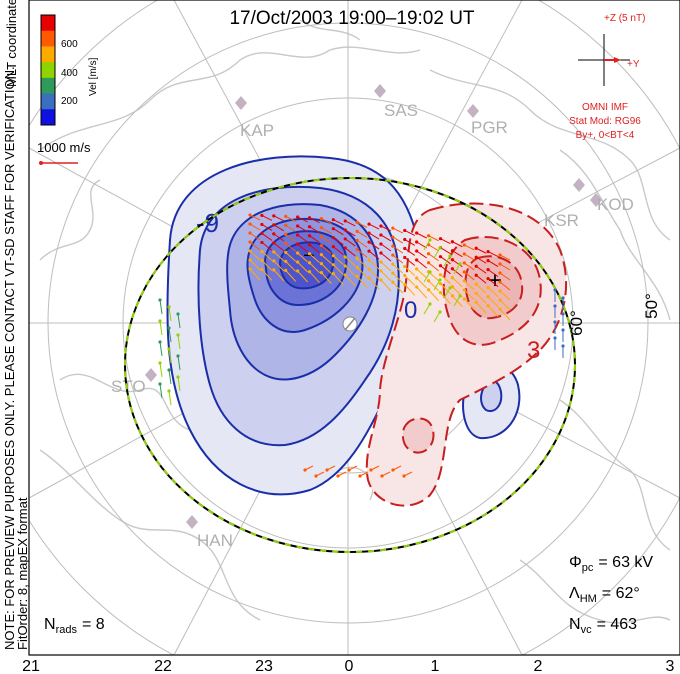 Image resolution: width=680 pixels, height=674 pixels. I want to click on latitude-label-60: 60°, so click(576, 323).